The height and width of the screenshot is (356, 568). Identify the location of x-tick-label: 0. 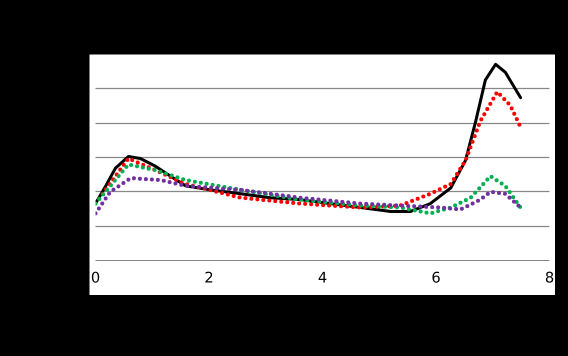
(95, 278).